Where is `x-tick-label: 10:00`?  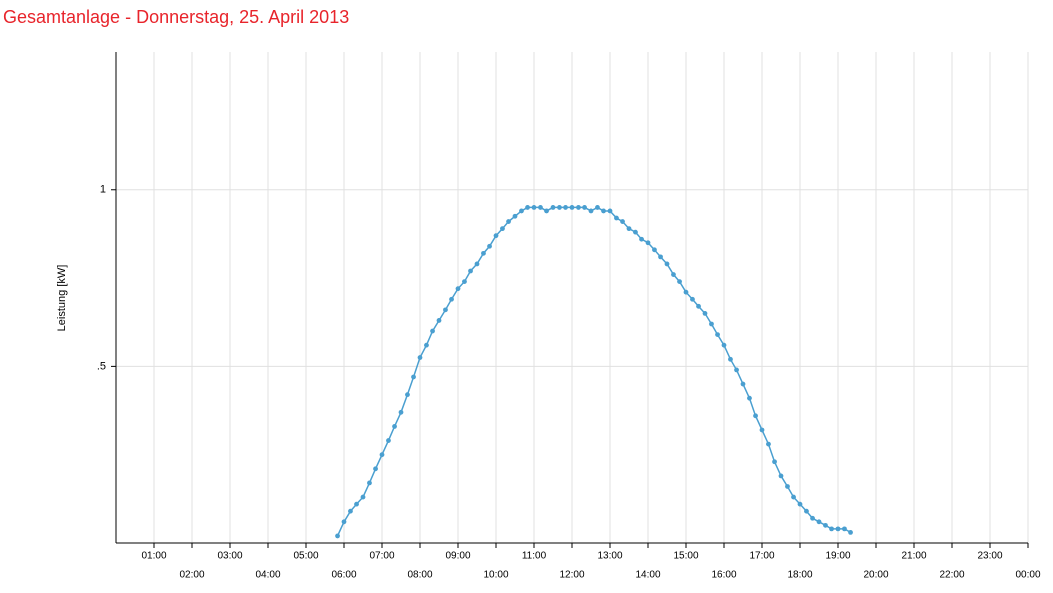 x-tick-label: 10:00 is located at coordinates (495, 575).